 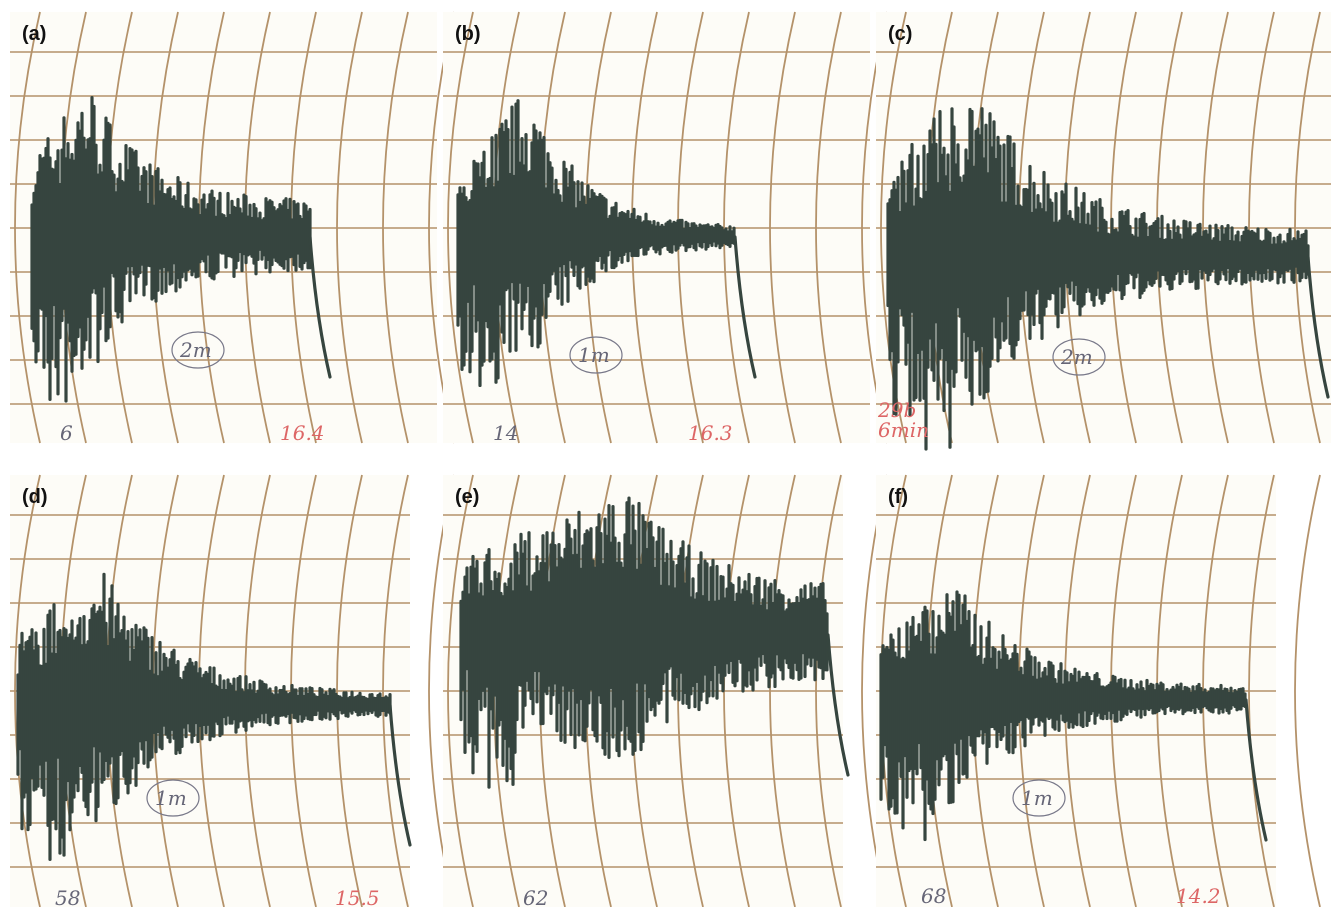 What do you see at coordinates (505, 433) in the screenshot?
I see `handwritten-note: 14` at bounding box center [505, 433].